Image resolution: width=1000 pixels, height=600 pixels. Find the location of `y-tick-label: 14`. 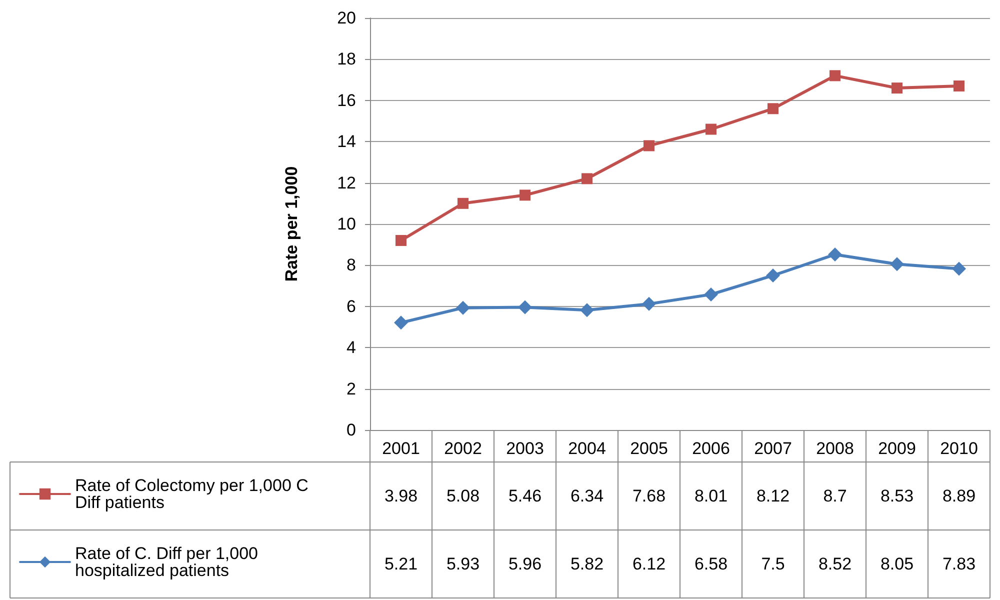

y-tick-label: 14 is located at coordinates (346, 142).